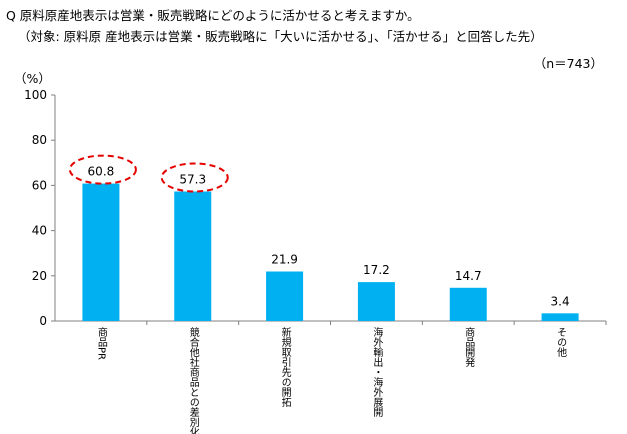 The image size is (627, 434). I want to click on y-tick-label: 100, so click(35, 95).